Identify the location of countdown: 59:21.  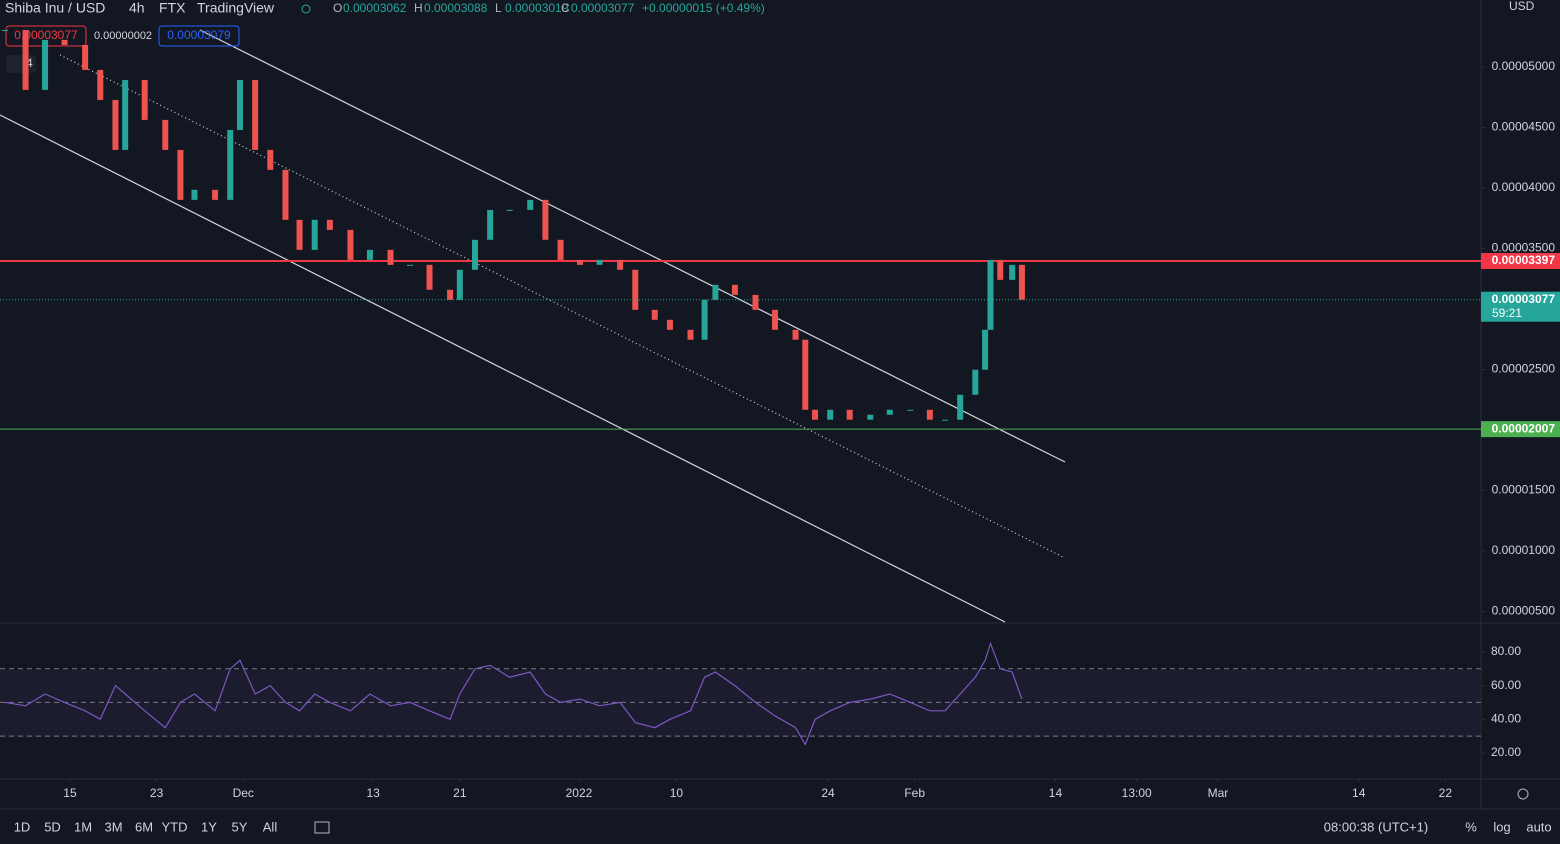
(1507, 313).